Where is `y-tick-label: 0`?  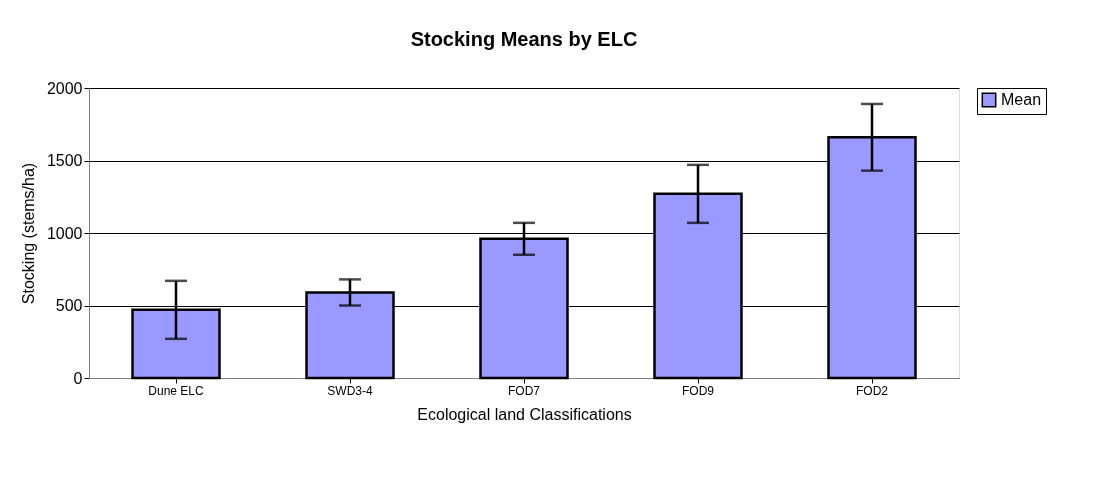
y-tick-label: 0 is located at coordinates (78, 378).